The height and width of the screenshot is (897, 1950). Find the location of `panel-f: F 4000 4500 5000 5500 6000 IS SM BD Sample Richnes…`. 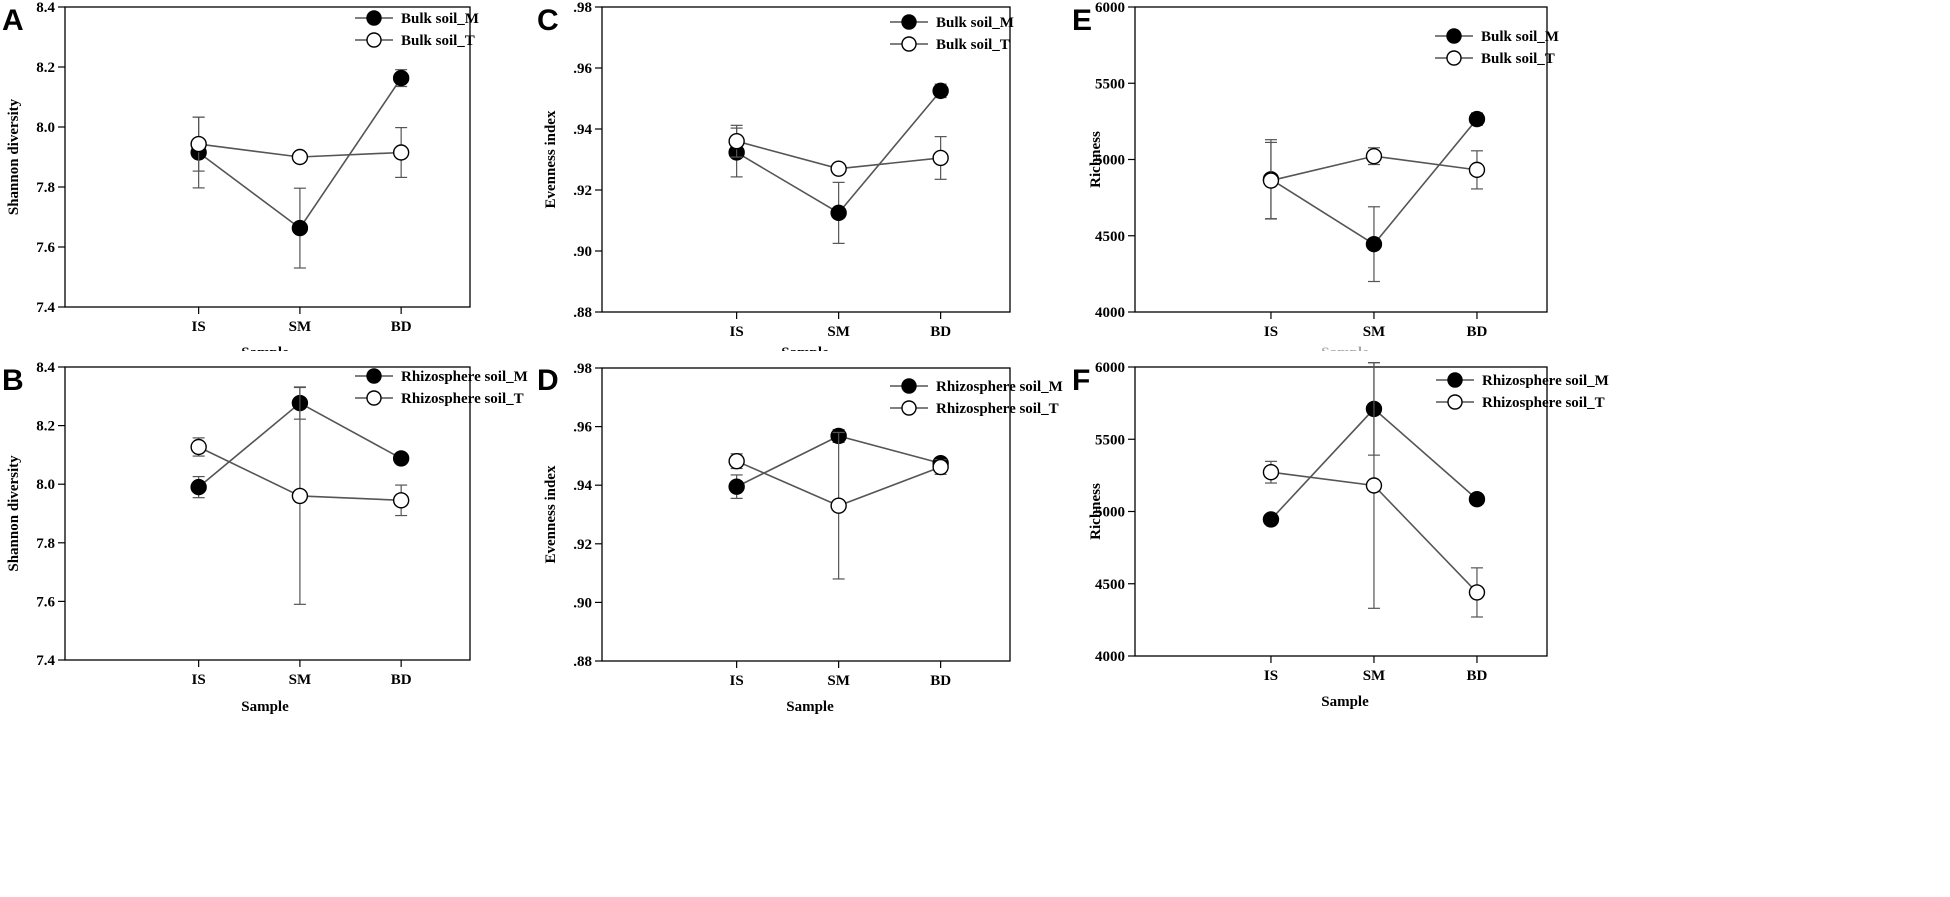

panel-f: F 4000 4500 5000 5500 6000 IS SM BD Sample Richnes… is located at coordinates (1340, 535).